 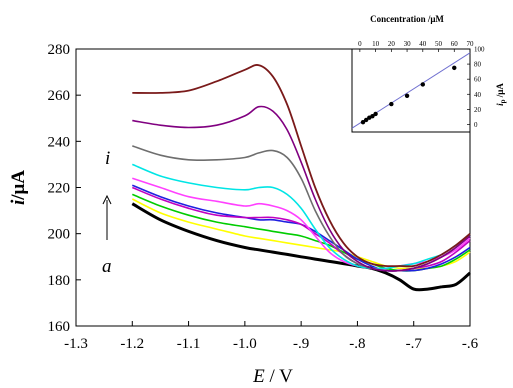 What do you see at coordinates (471, 44) in the screenshot?
I see `inset-x-tick-label: 70` at bounding box center [471, 44].